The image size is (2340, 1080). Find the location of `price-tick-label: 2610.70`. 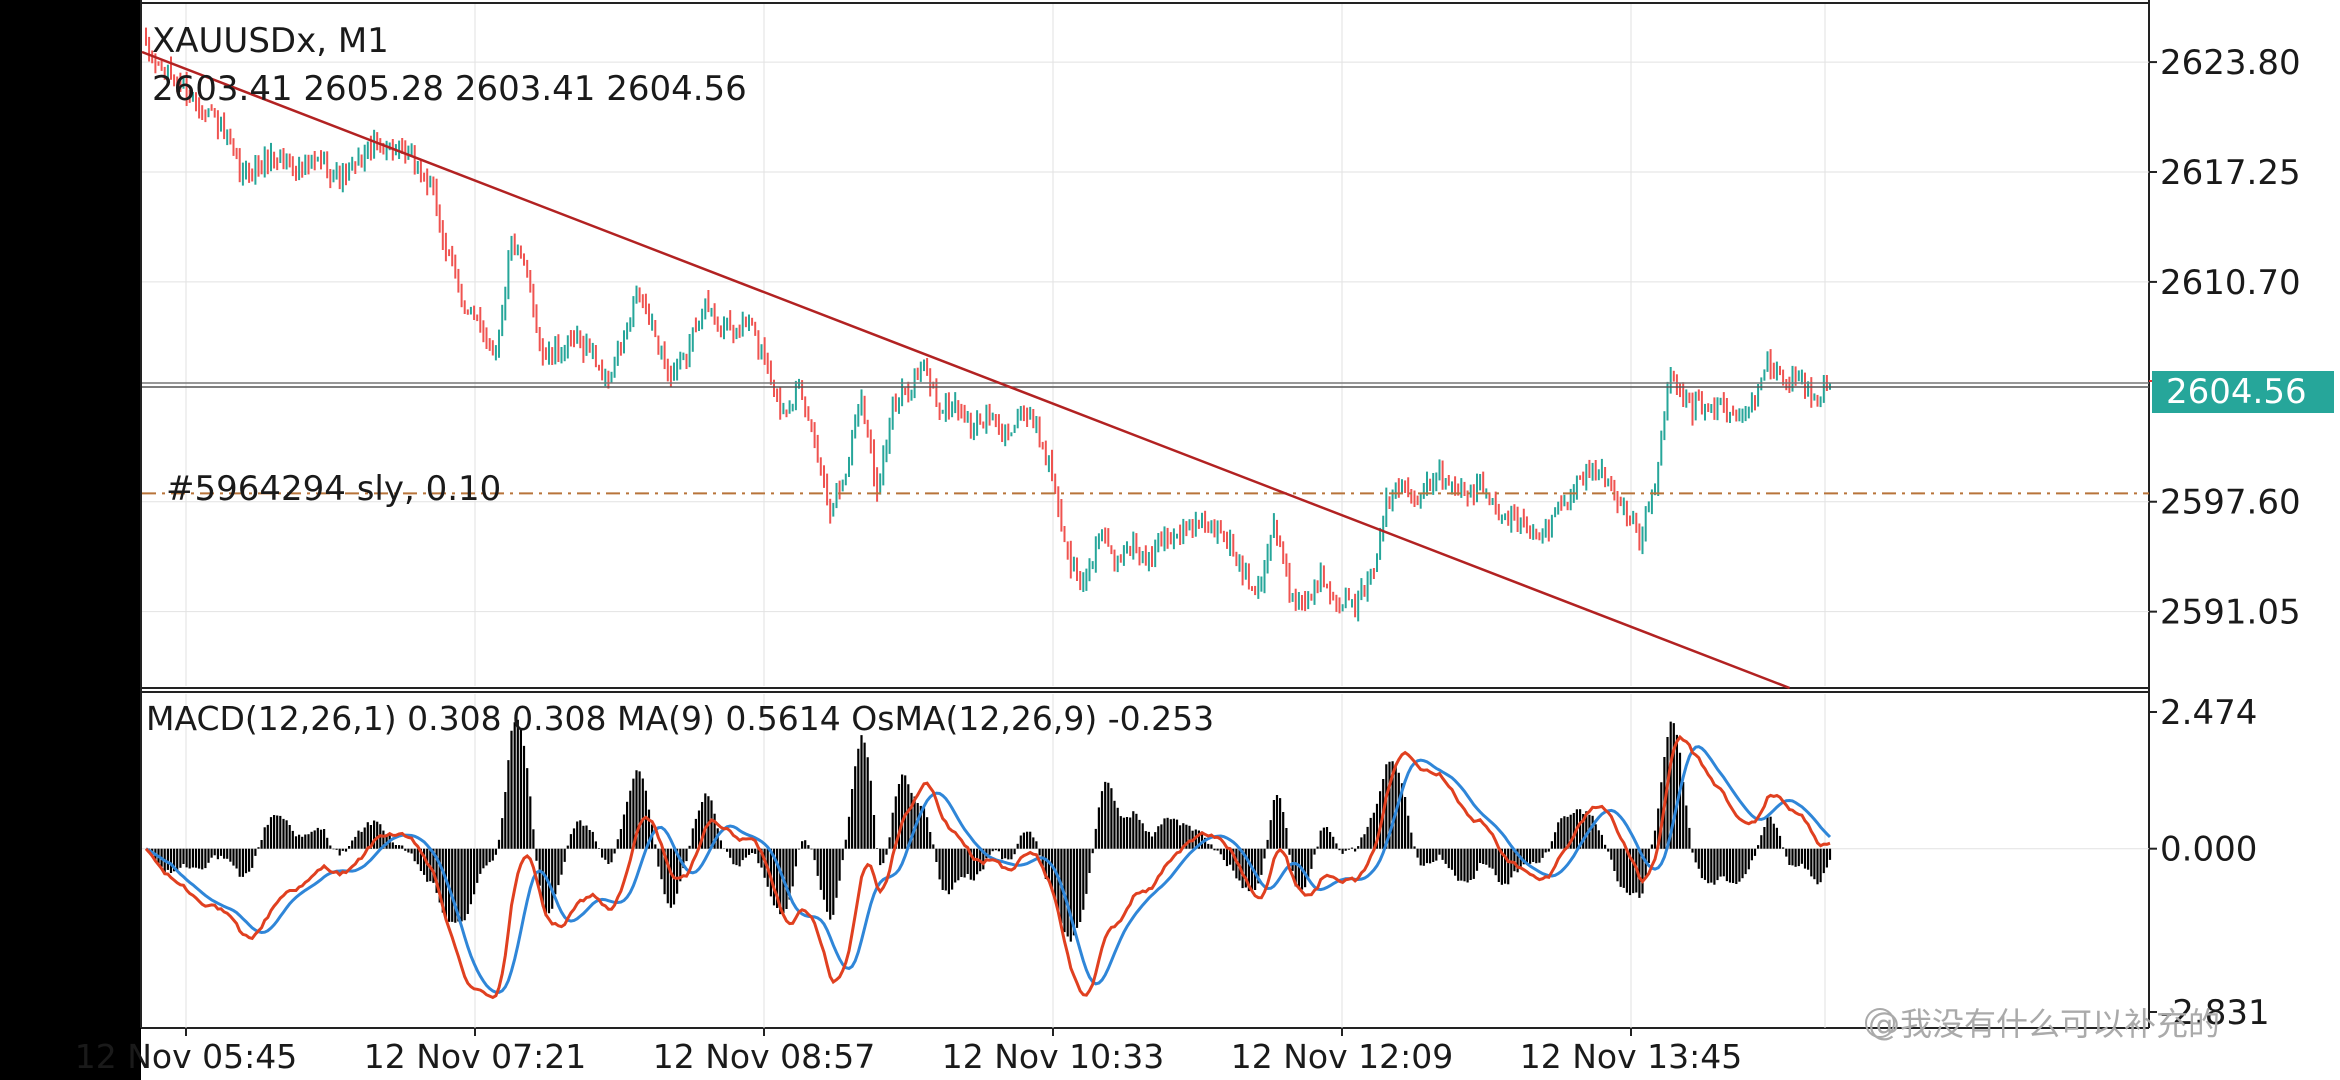

price-tick-label: 2610.70 is located at coordinates (2230, 283).